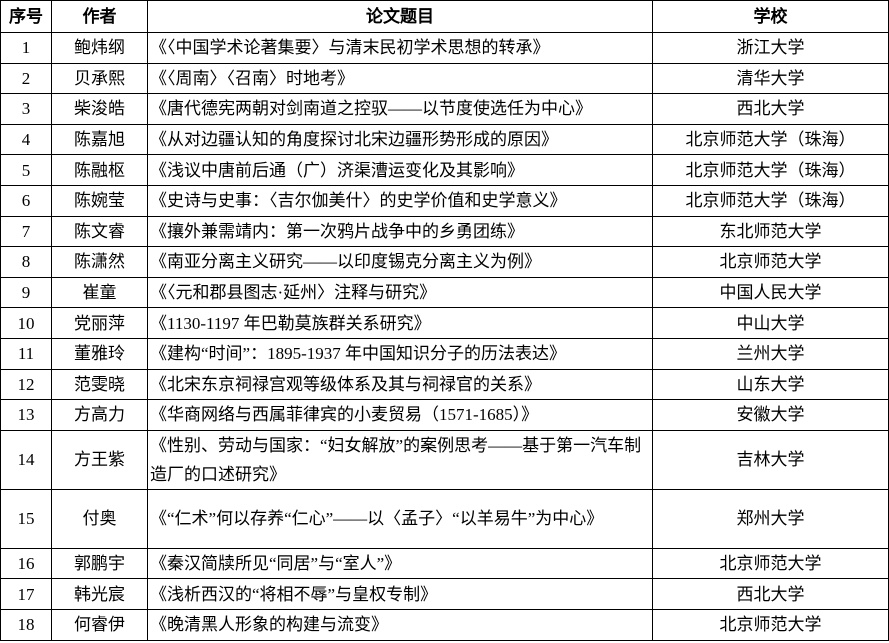 This screenshot has height=643, width=889. I want to click on table-row: 12 范雯晓 《北宋东京祠禄宫观等级体系及其与祠禄官的关系》 山东大学, so click(444, 384).